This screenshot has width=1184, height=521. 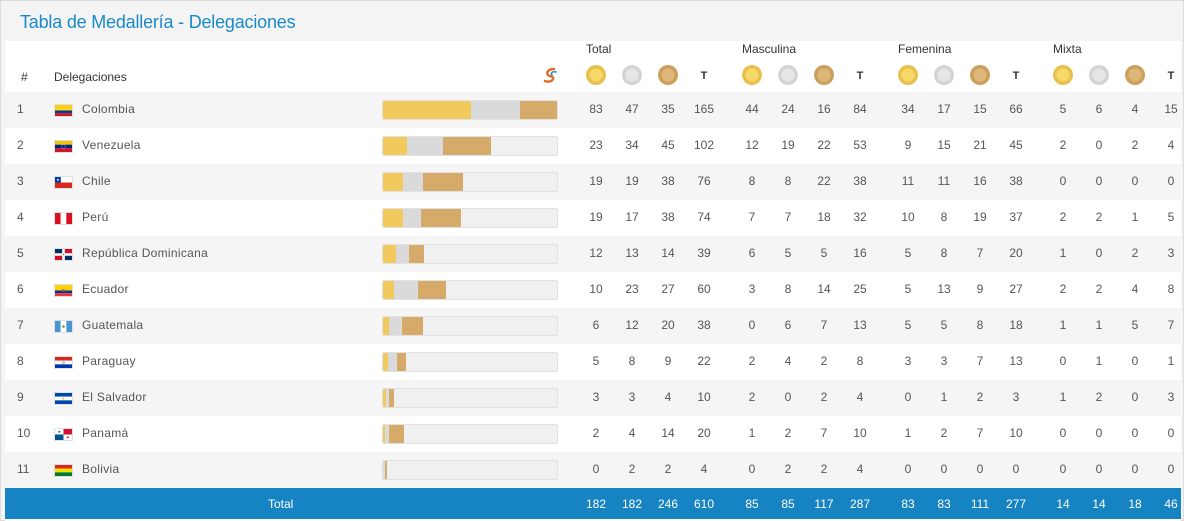 What do you see at coordinates (395, 146) in the screenshot?
I see `gold-bar-segment` at bounding box center [395, 146].